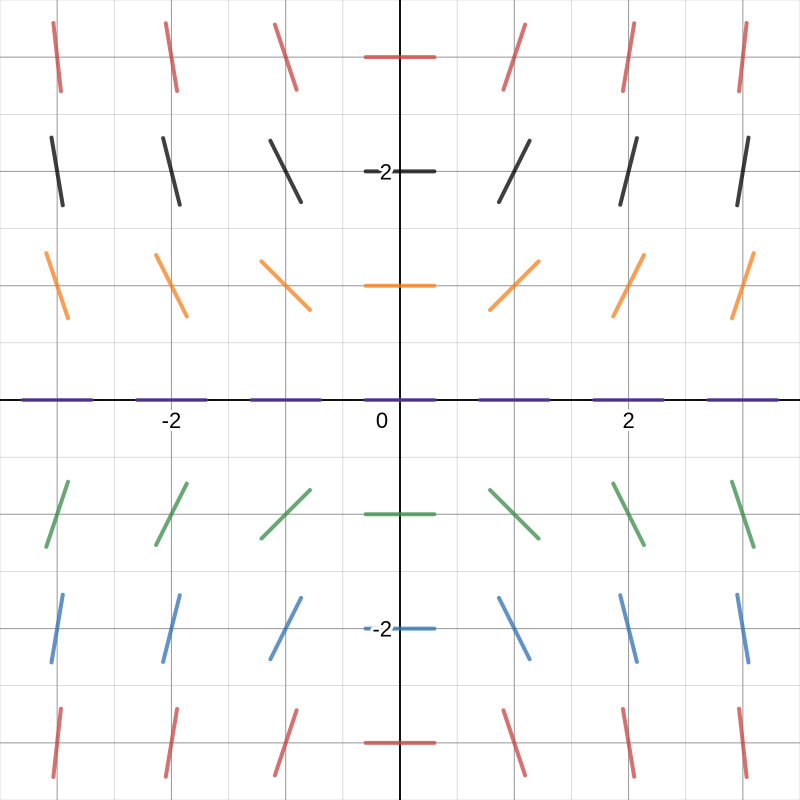 This screenshot has width=800, height=800. Describe the element at coordinates (382, 629) in the screenshot. I see `y-tick-label: -2` at that location.